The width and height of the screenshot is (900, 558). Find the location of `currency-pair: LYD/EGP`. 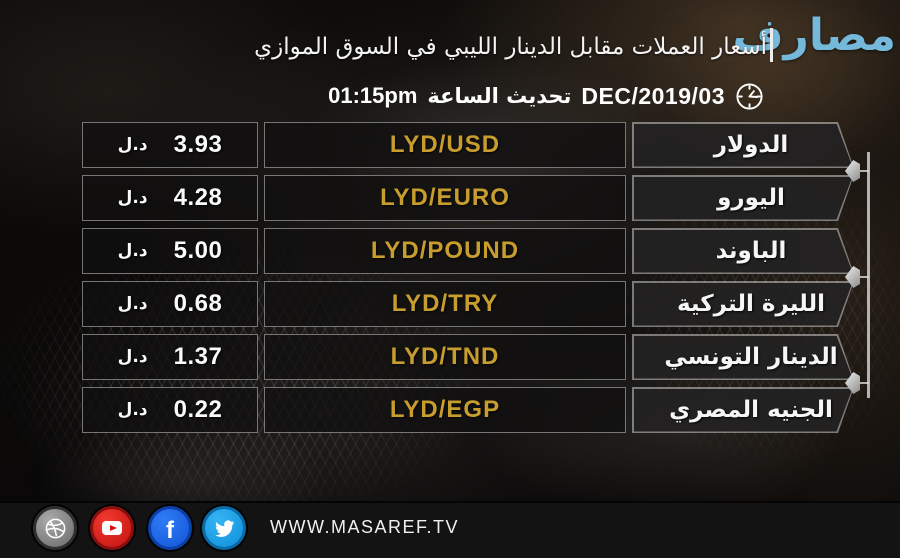

currency-pair: LYD/EGP is located at coordinates (445, 409).